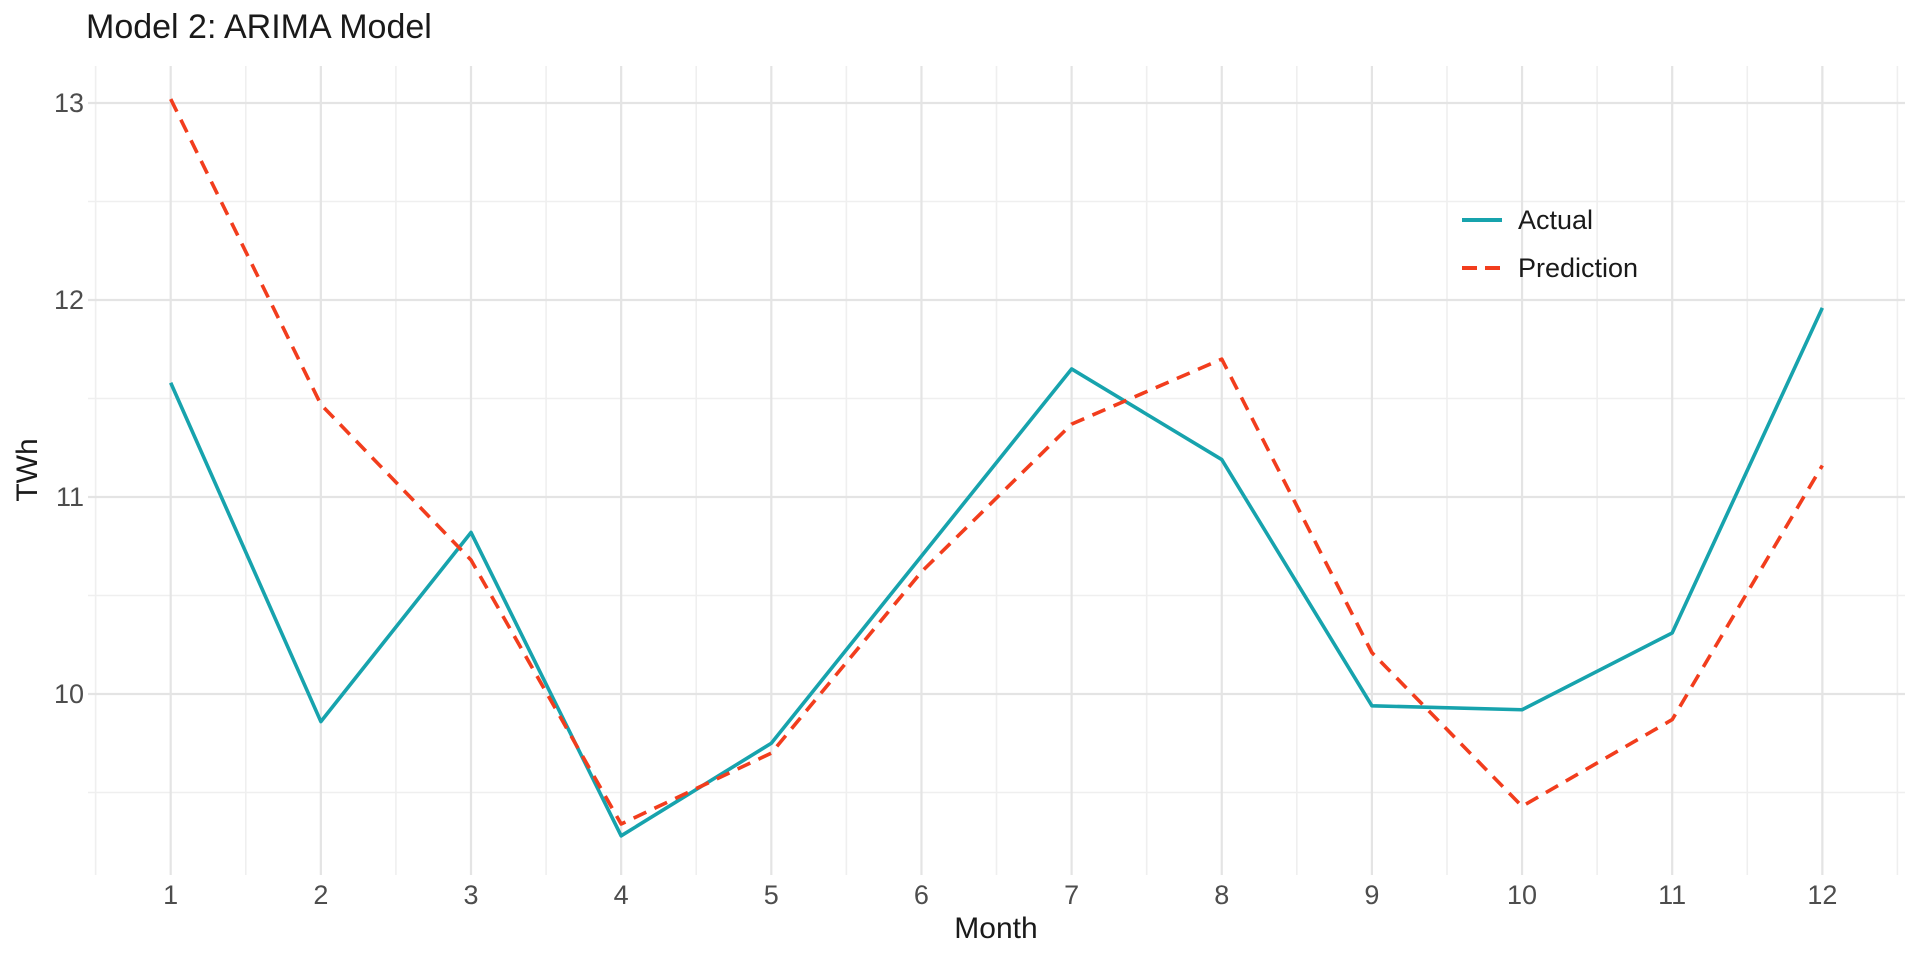  Describe the element at coordinates (996, 928) in the screenshot. I see `x-axis-title: Month` at that location.